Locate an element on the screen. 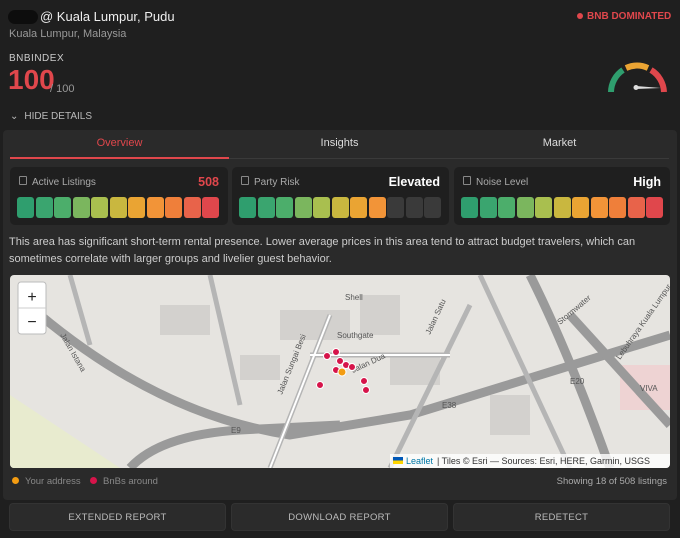 This screenshot has width=680, height=538. metric-card: Noise Level High is located at coordinates (562, 196).